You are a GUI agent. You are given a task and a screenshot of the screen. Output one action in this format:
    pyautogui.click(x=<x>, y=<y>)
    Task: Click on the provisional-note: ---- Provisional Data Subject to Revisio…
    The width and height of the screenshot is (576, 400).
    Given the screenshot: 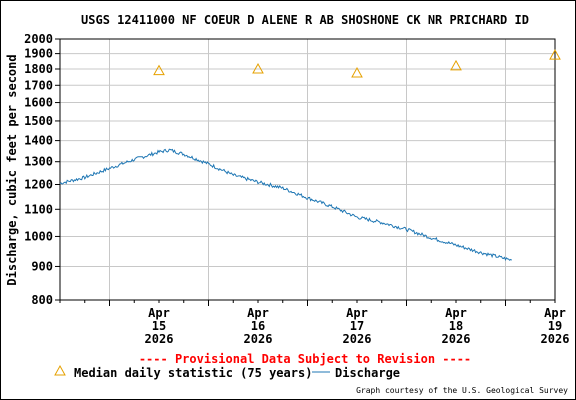 What is the action you would take?
    pyautogui.click(x=305, y=359)
    